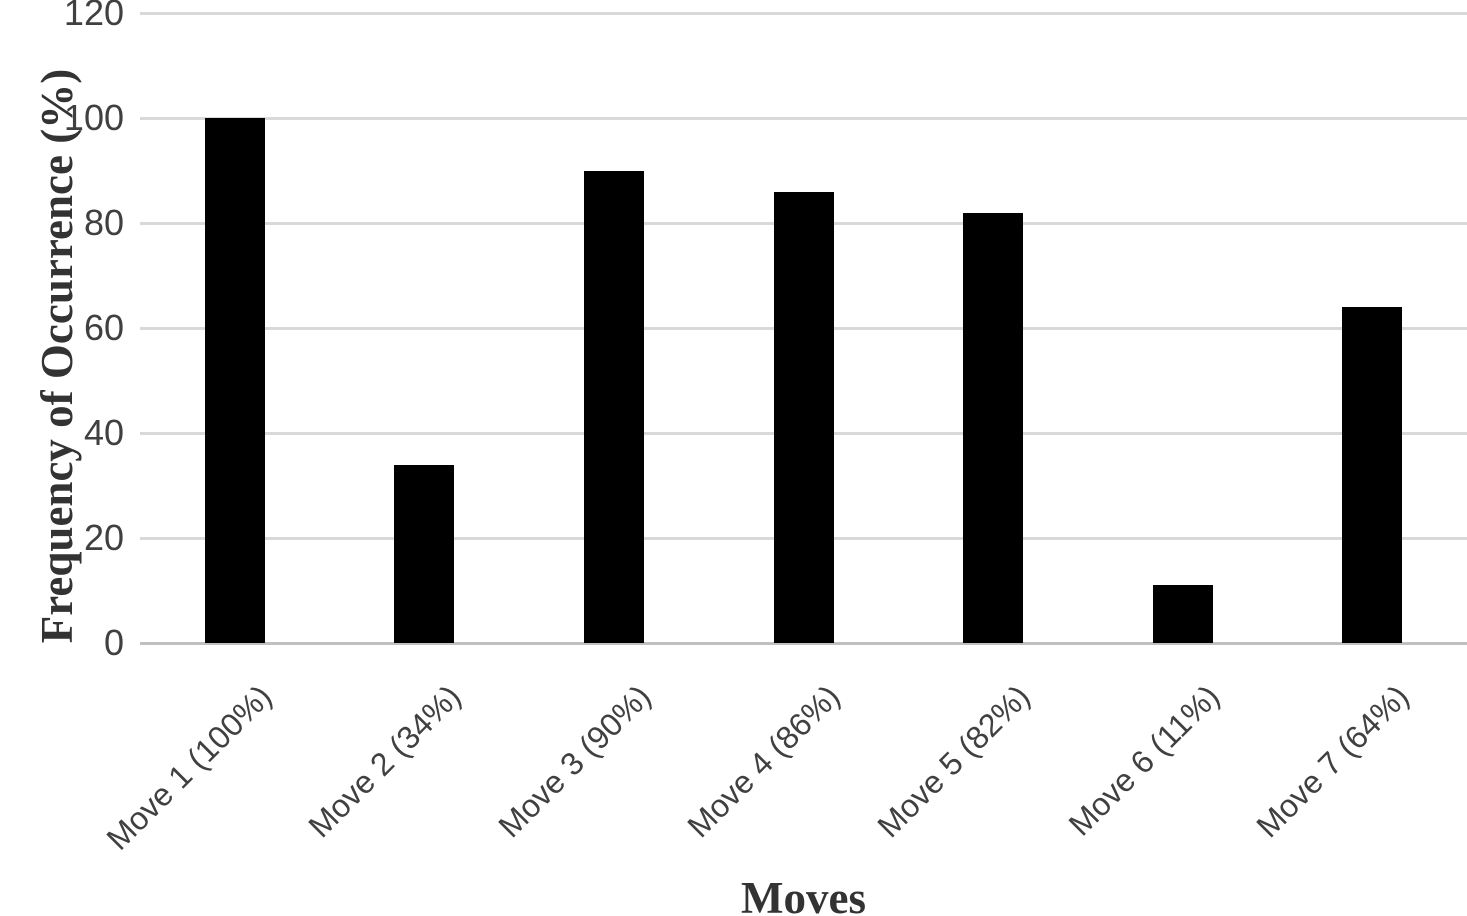 The image size is (1467, 916). What do you see at coordinates (803, 894) in the screenshot?
I see `x-axis-title: Moves` at bounding box center [803, 894].